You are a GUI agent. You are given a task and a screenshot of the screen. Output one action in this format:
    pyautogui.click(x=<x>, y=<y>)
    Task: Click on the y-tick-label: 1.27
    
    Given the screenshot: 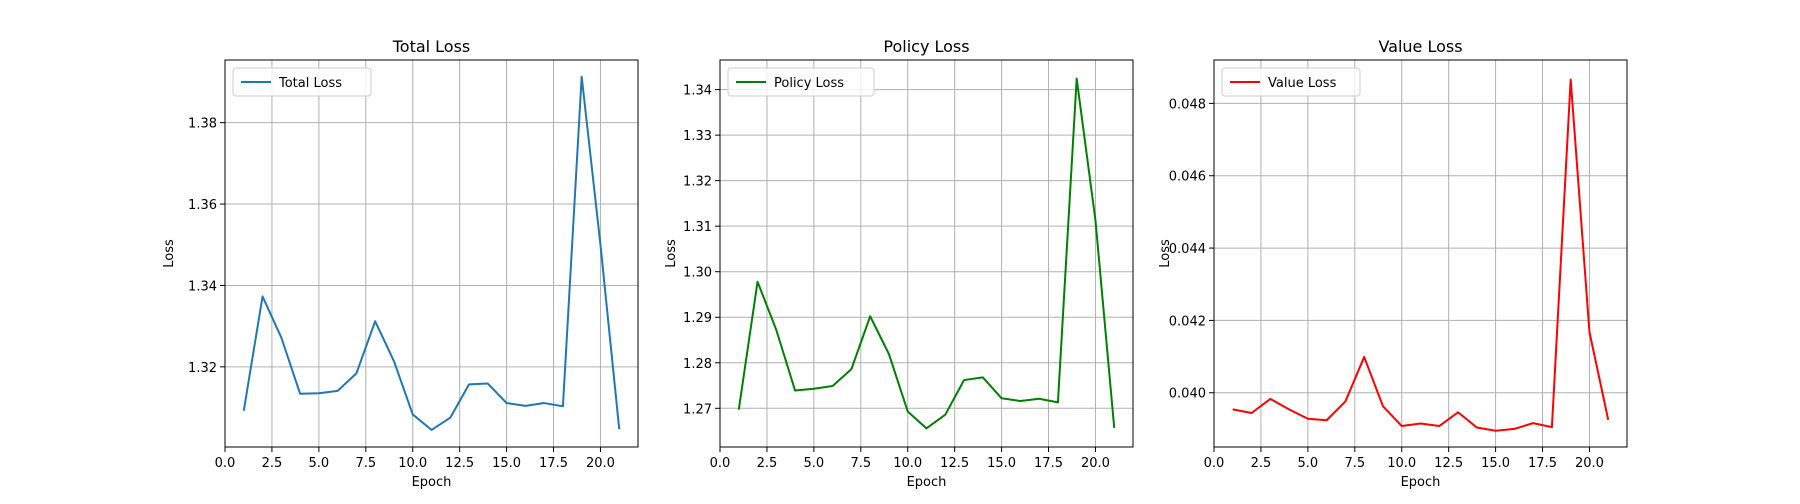 What is the action you would take?
    pyautogui.click(x=697, y=409)
    